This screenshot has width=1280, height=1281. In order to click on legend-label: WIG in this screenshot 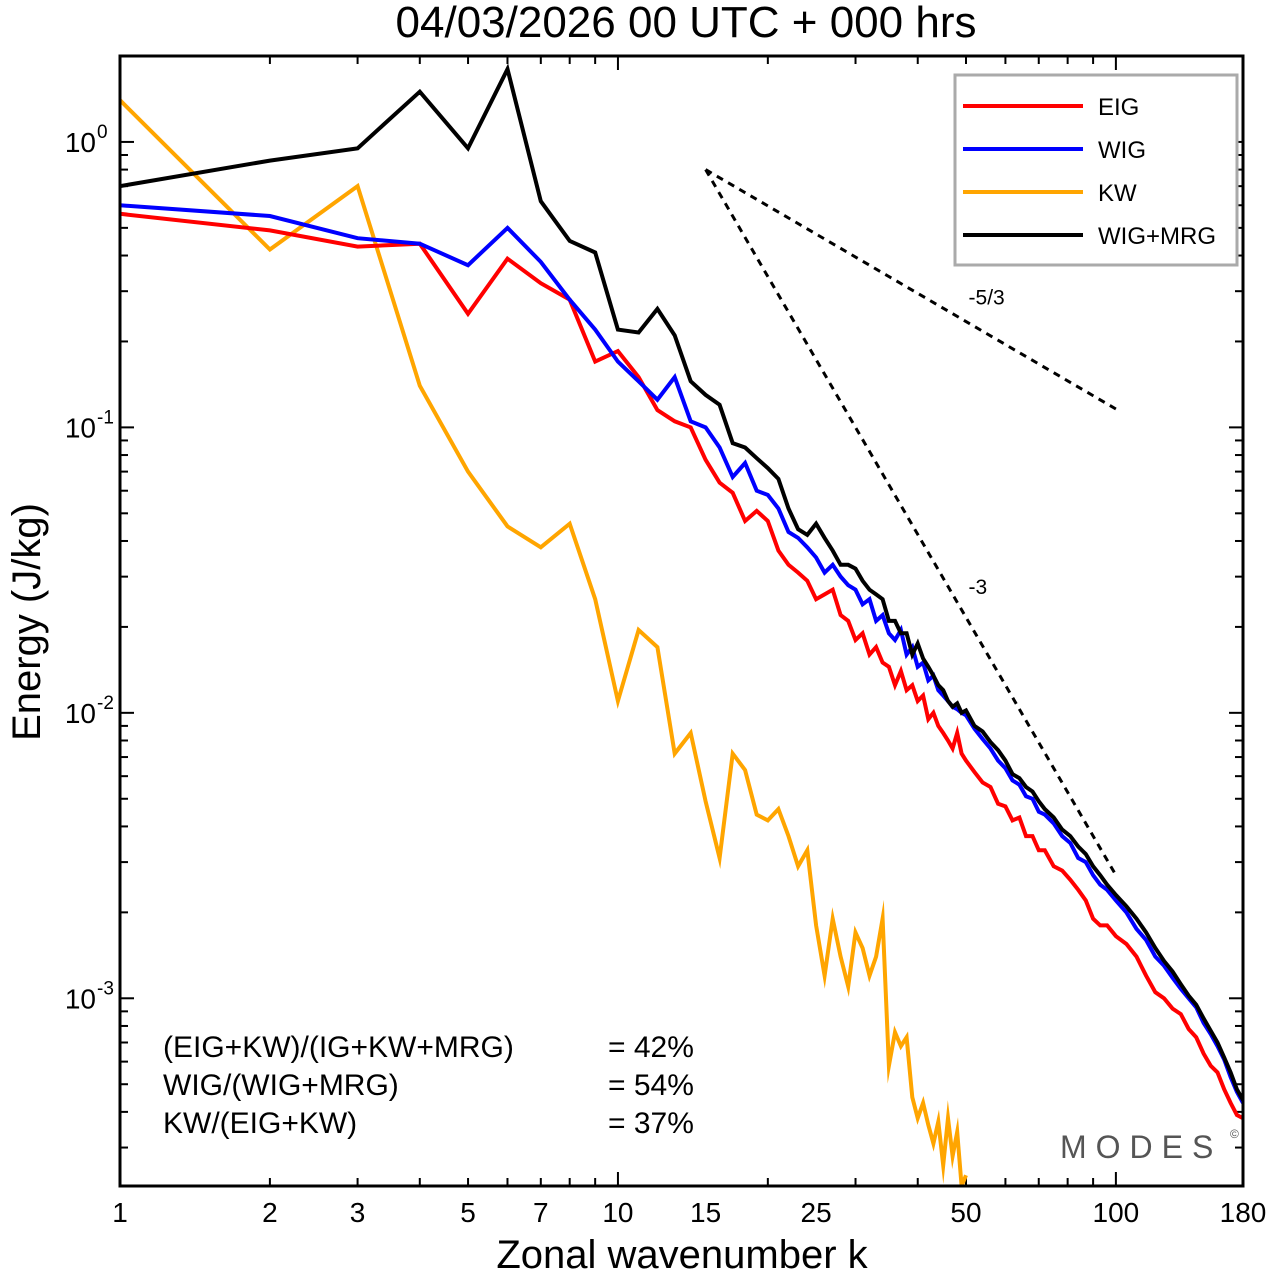, I will do `click(1122, 150)`.